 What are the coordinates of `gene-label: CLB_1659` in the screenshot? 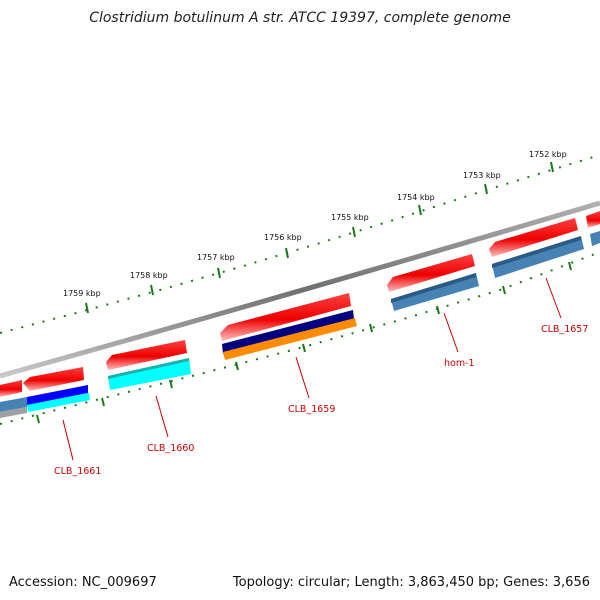 It's located at (311, 409).